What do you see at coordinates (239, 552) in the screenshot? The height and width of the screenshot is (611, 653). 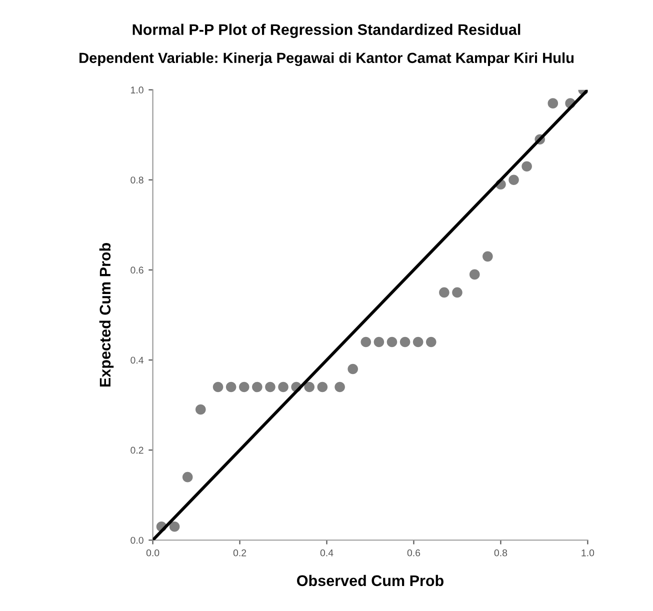 I see `x-tick-label: 0.2` at bounding box center [239, 552].